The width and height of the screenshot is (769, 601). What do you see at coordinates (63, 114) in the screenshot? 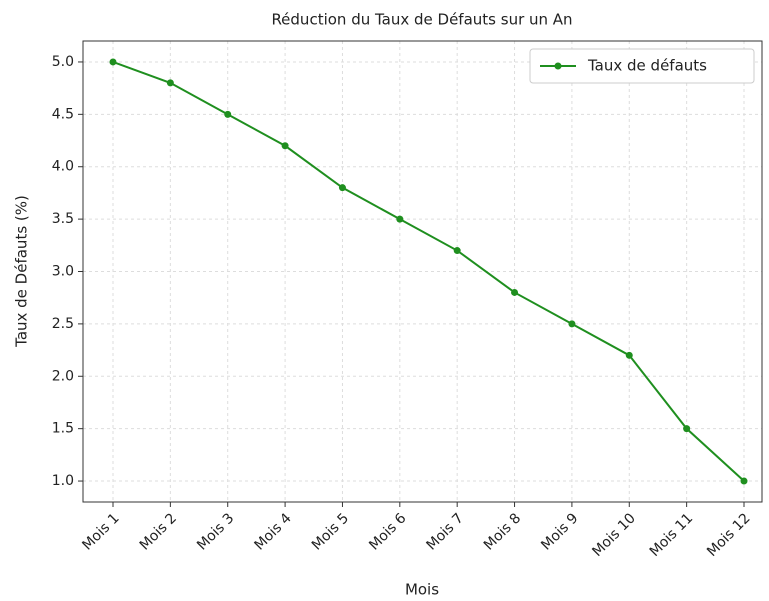
I see `y-tick-label: 4.5` at bounding box center [63, 114].